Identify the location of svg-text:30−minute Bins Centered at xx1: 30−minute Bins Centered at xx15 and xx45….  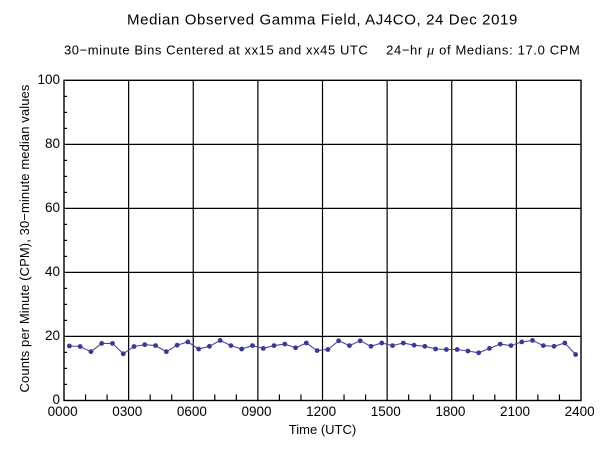
(216, 50).